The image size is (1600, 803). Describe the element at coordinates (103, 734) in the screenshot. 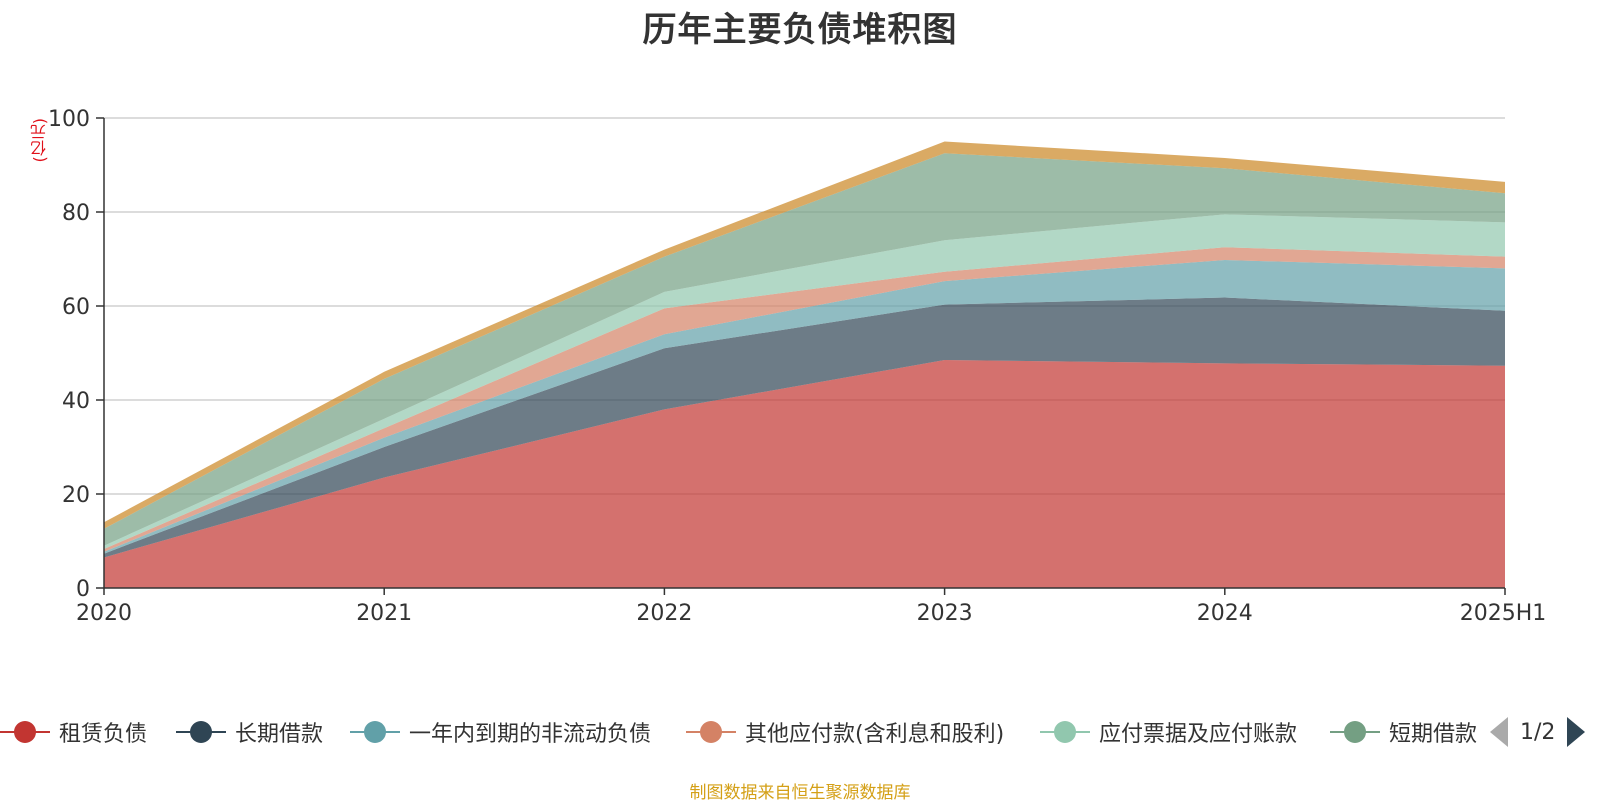

I see `legend-label: 租赁负债` at that location.